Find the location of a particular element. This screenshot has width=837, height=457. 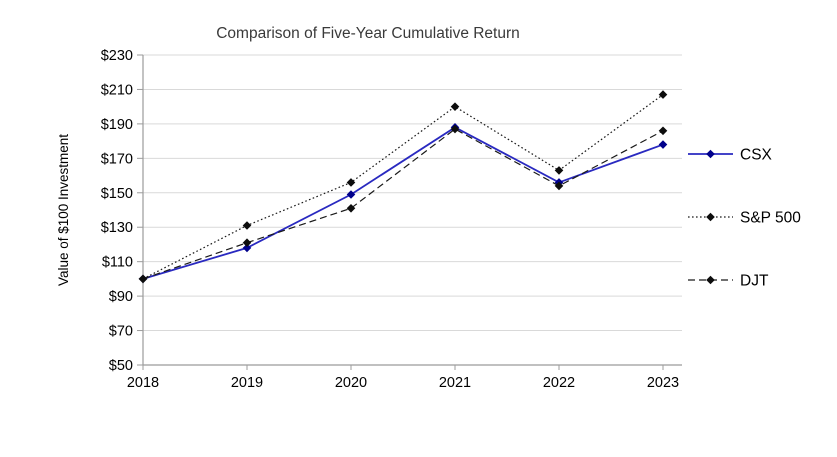

y-tick-label: $230 is located at coordinates (117, 56).